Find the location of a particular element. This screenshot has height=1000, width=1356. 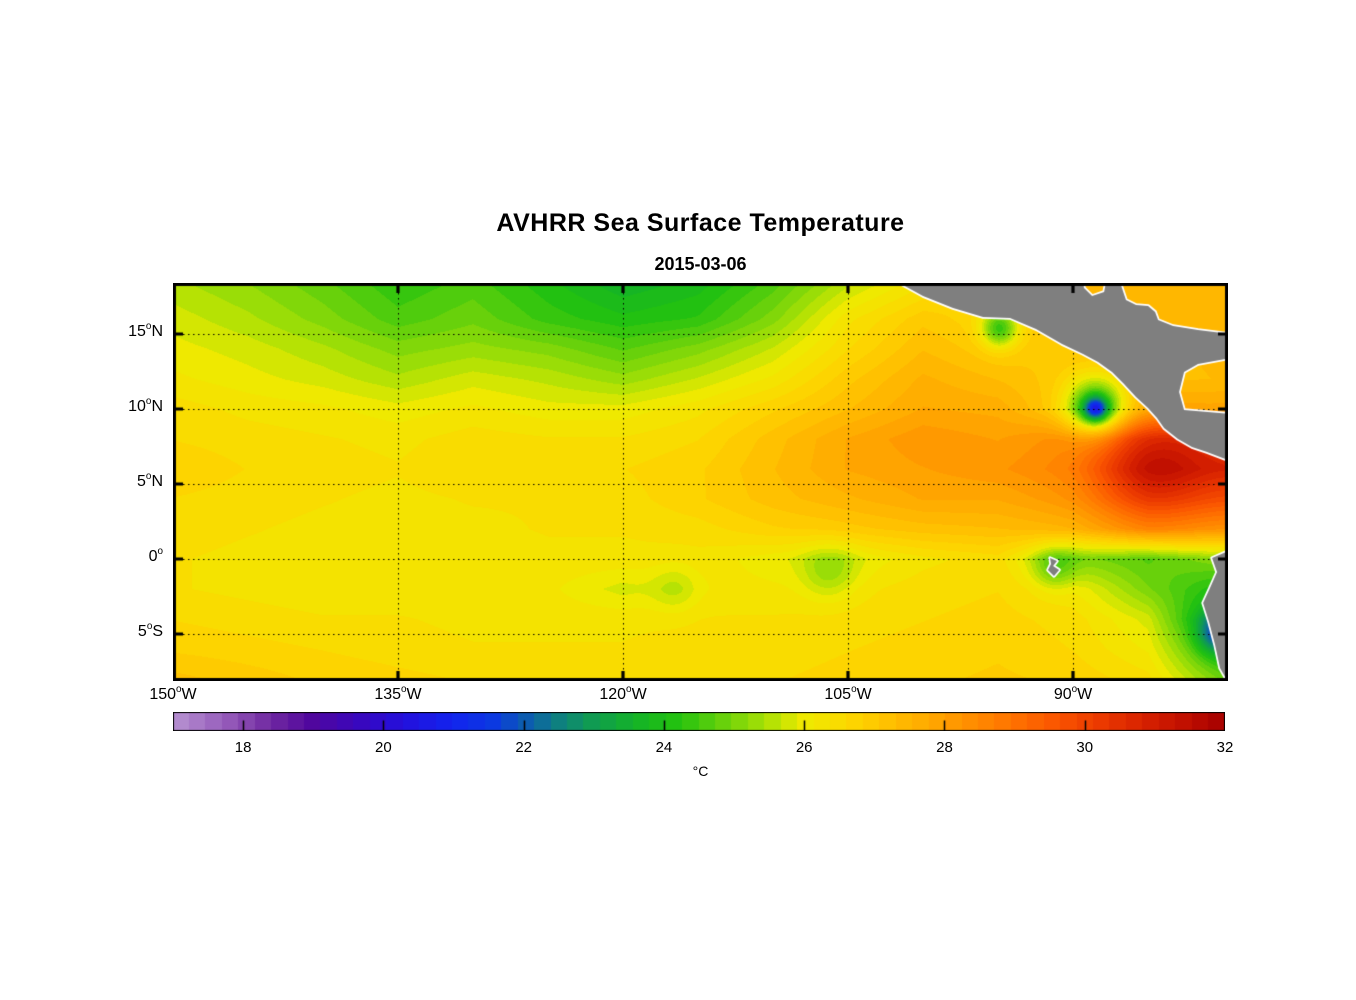

x-tick-label-90W: 90oW is located at coordinates (1073, 693).